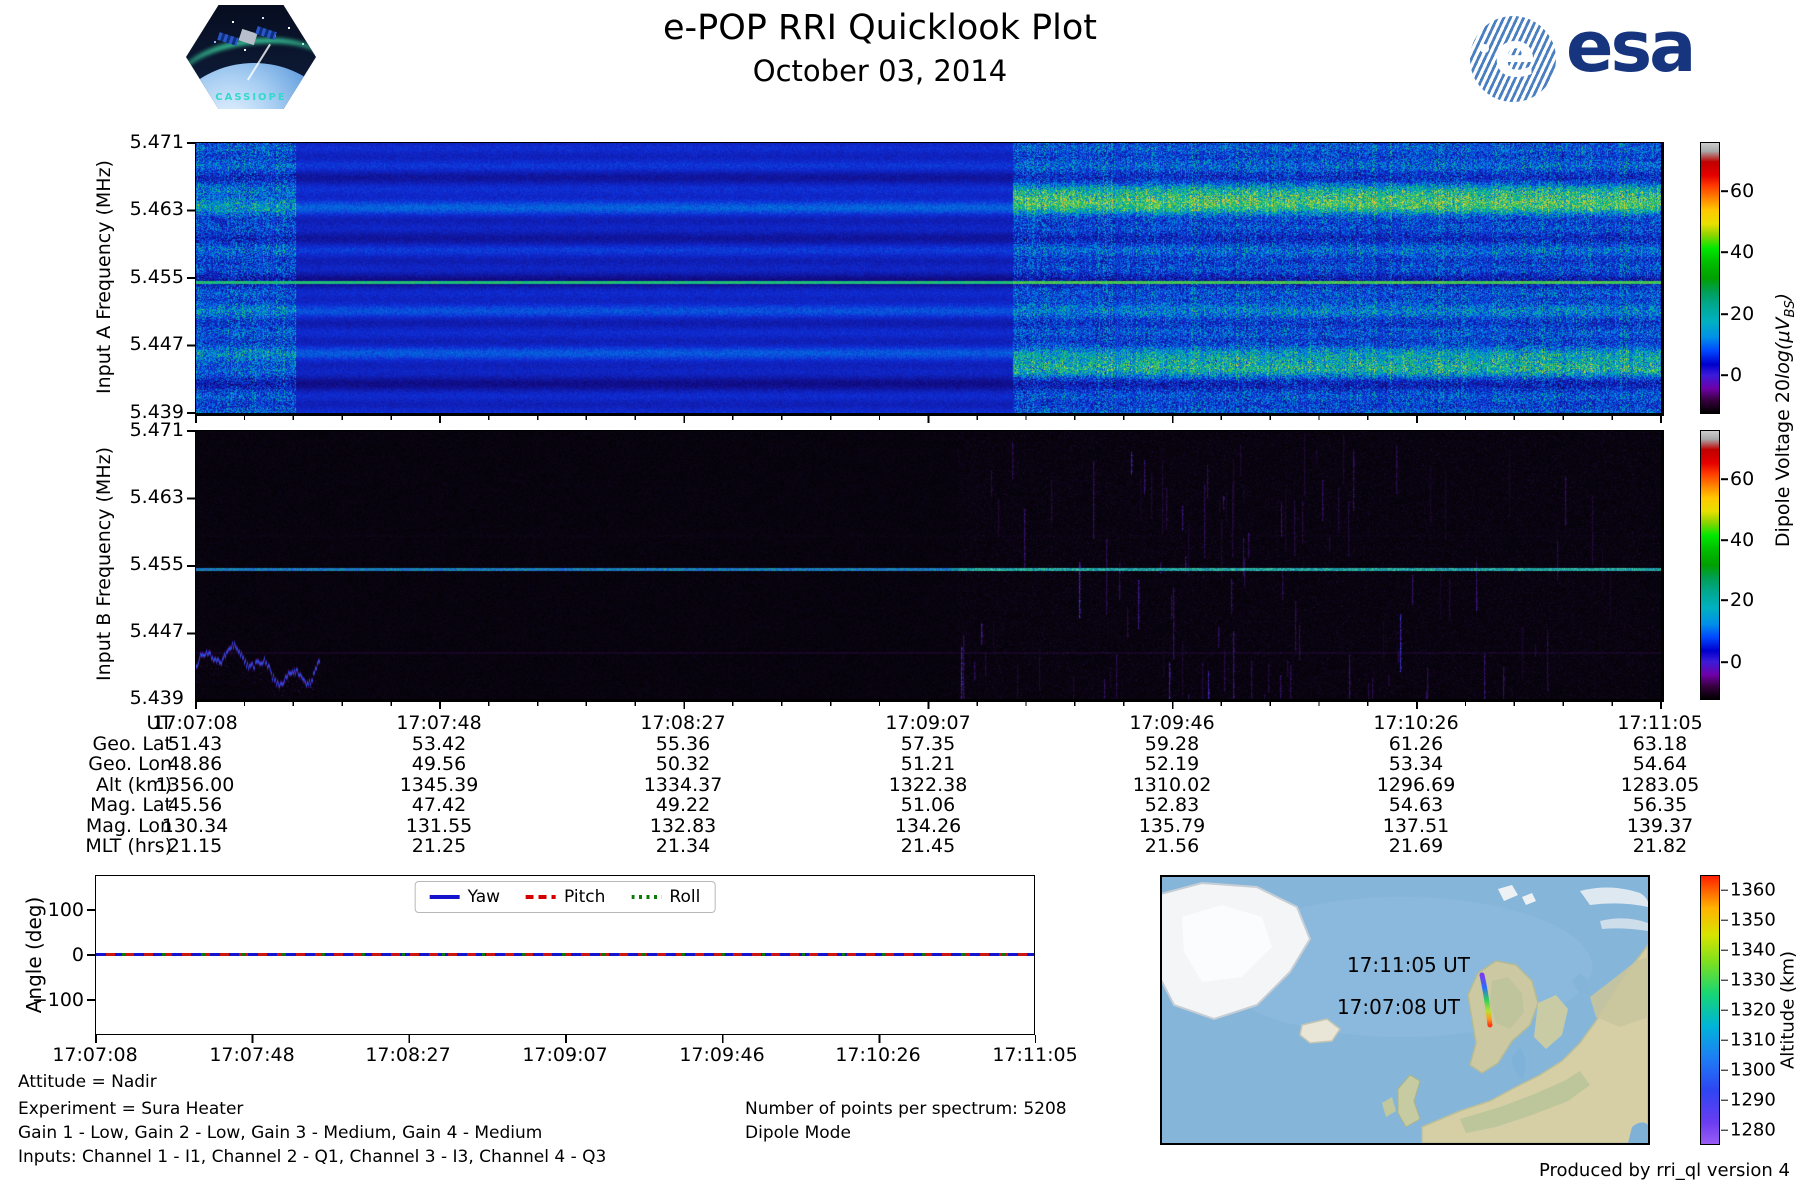 The image size is (1800, 1200). What do you see at coordinates (565, 1039) in the screenshot?
I see `angle-x-ticks` at bounding box center [565, 1039].